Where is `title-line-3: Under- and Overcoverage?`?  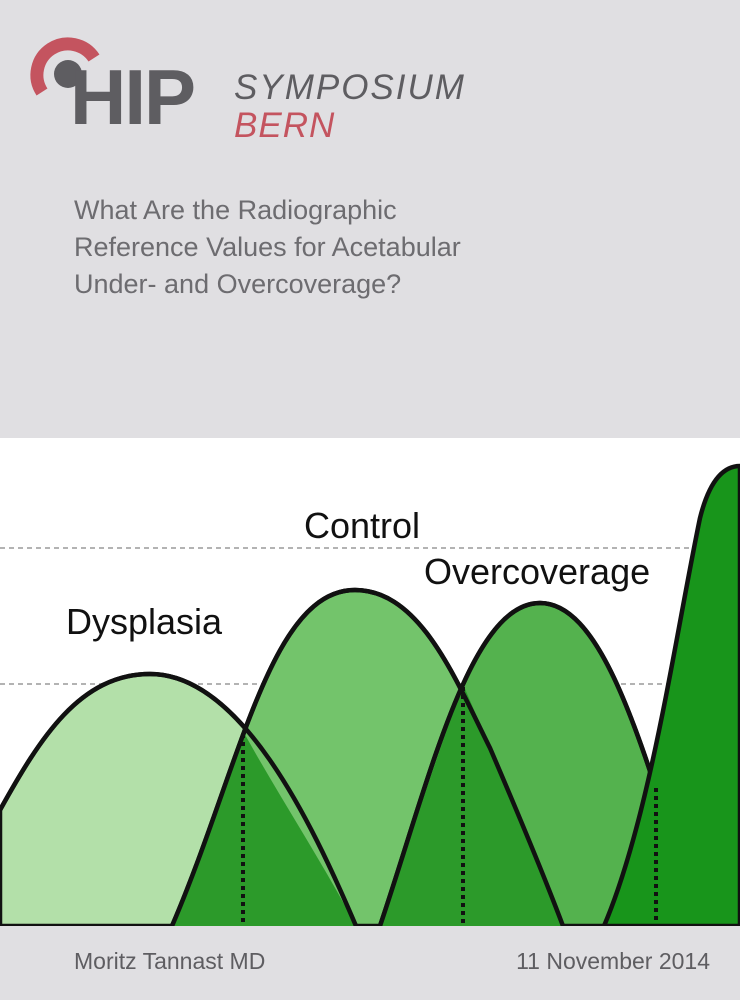
title-line-3: Under- and Overcoverage? is located at coordinates (238, 284).